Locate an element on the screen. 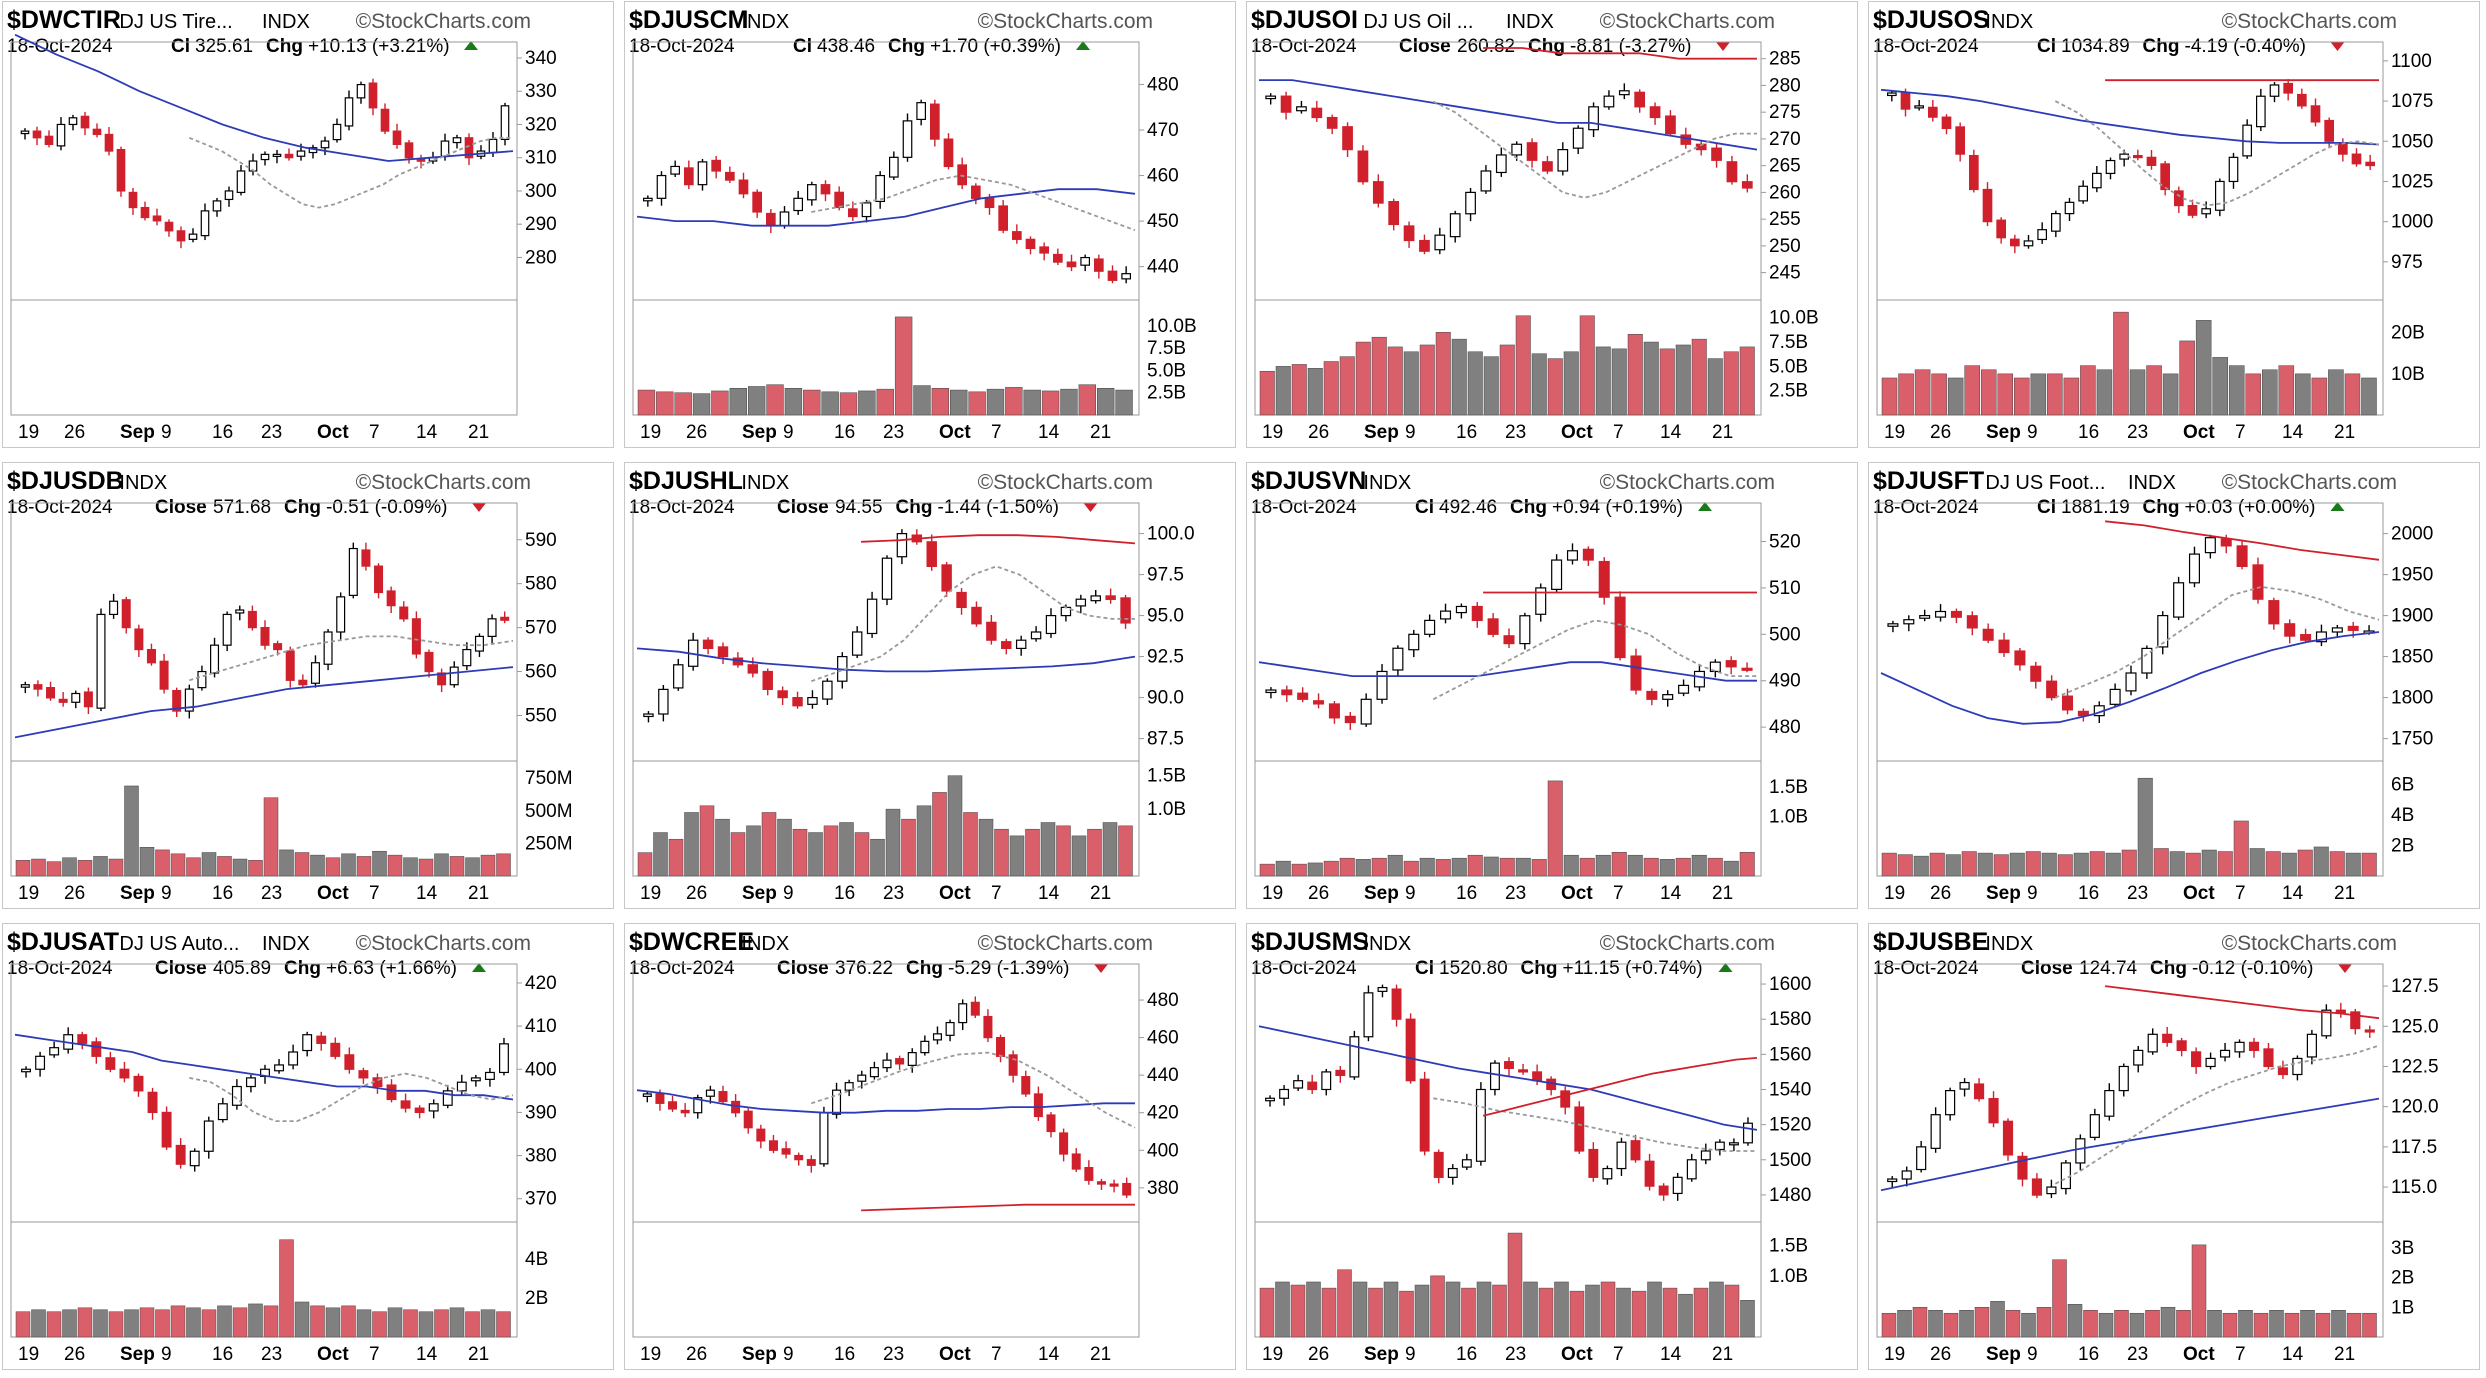  x-tick-label: 26 is located at coordinates (1318, 432).